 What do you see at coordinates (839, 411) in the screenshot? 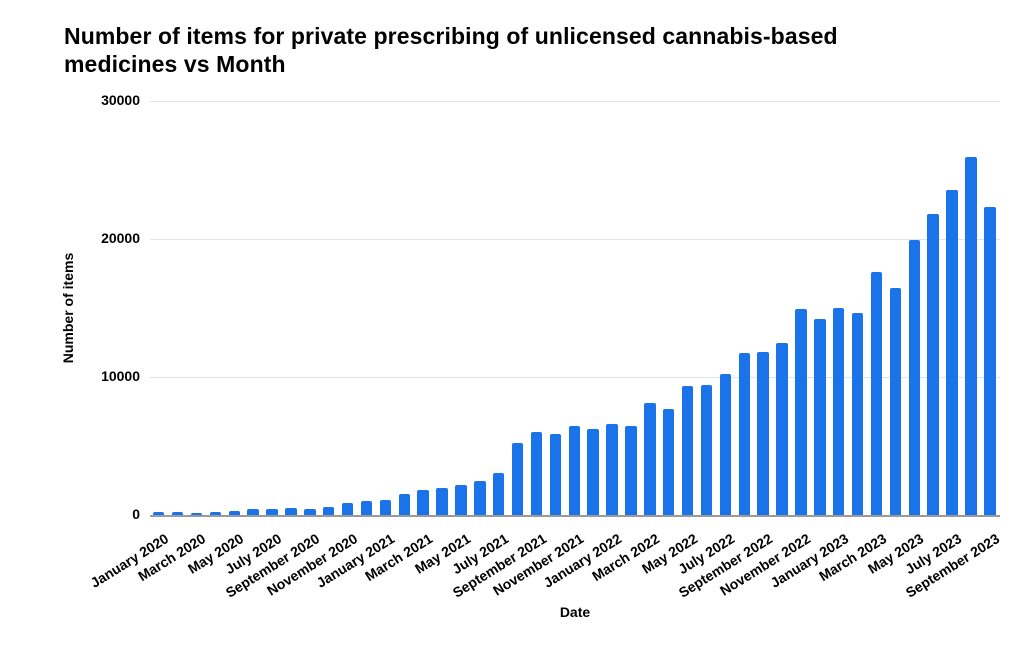
I see `bar-january-2023` at bounding box center [839, 411].